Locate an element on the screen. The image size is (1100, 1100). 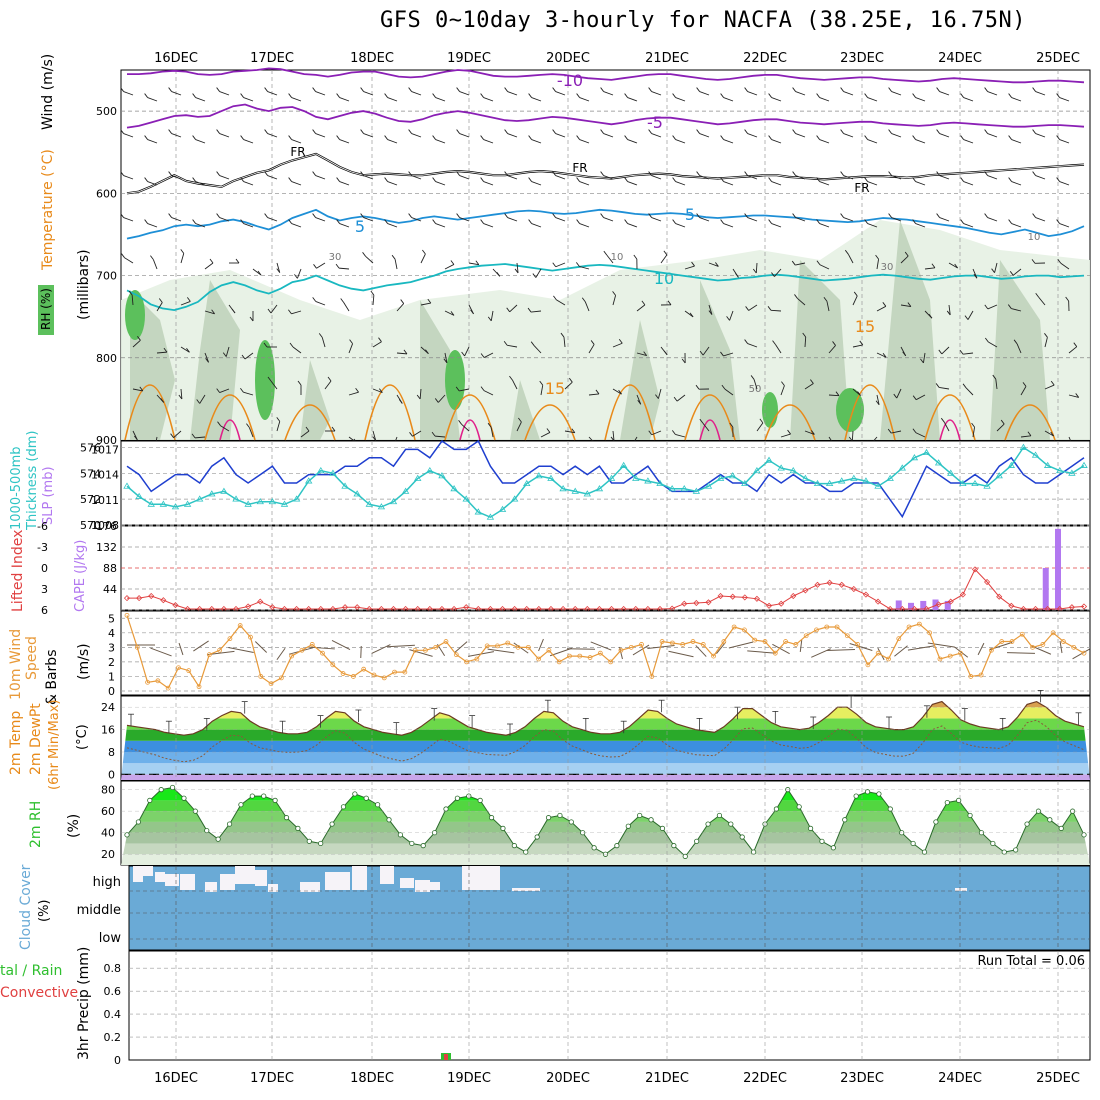
wind10-tick: 5 is located at coordinates (111, 618).